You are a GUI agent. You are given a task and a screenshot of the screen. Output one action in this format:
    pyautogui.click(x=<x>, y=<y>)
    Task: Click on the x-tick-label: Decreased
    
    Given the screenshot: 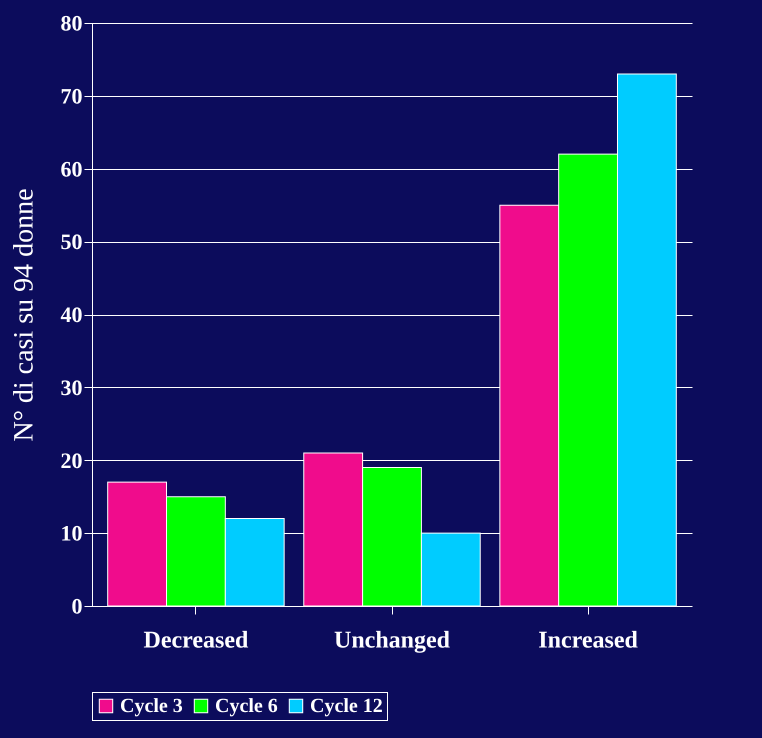 What is the action you would take?
    pyautogui.click(x=196, y=641)
    